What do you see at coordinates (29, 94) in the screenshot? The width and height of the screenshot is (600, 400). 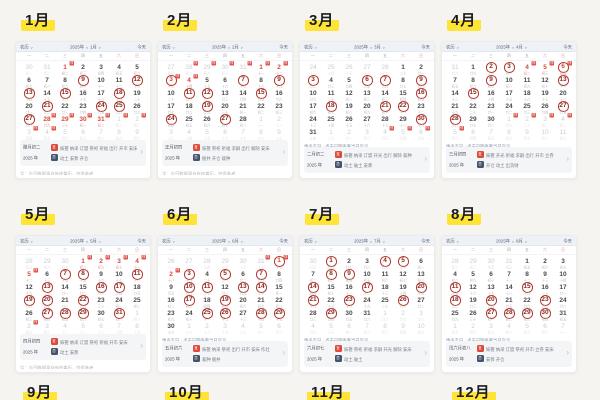 I see `date-cell: 13 十四` at bounding box center [29, 94].